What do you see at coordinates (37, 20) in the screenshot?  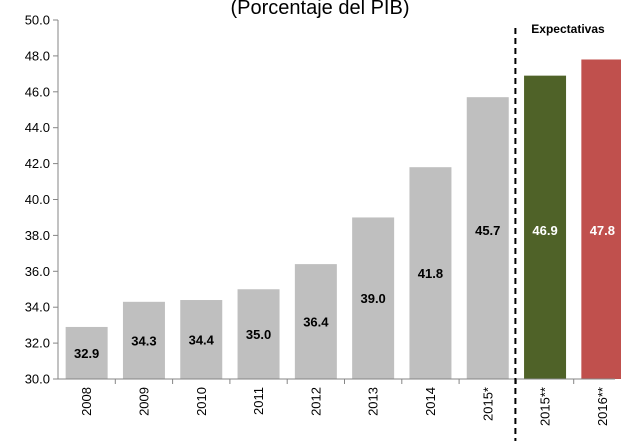 I see `y-tick-label: 50.0` at bounding box center [37, 20].